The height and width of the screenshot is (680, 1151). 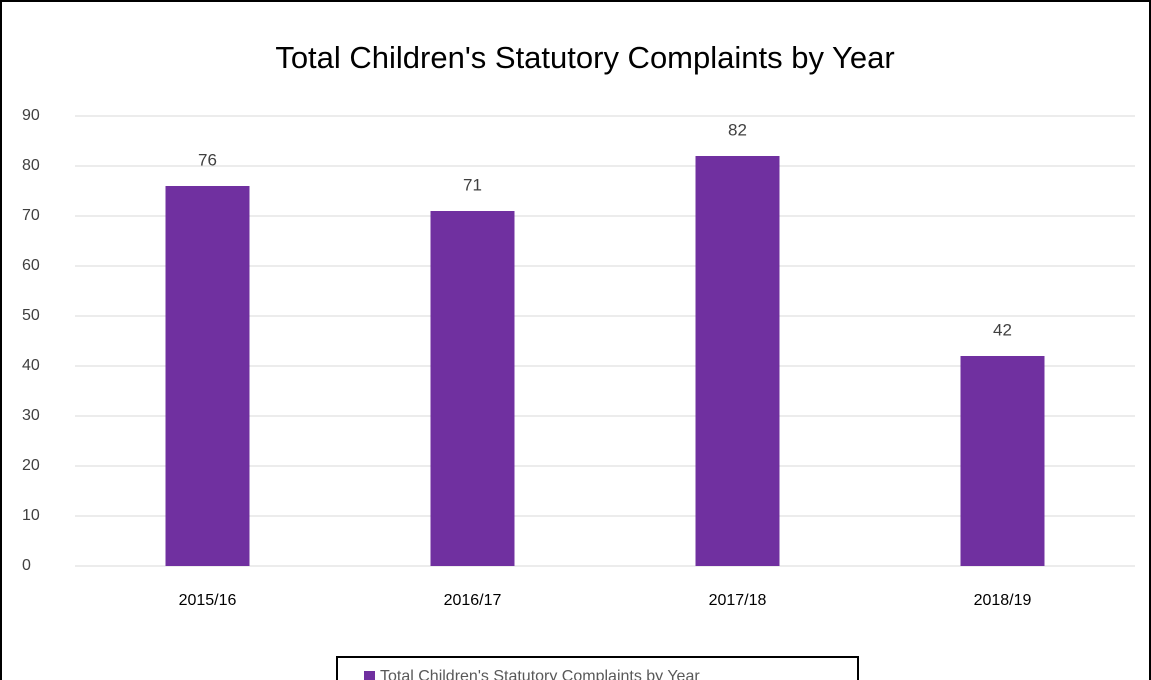 I want to click on data-label: 71, so click(x=472, y=184).